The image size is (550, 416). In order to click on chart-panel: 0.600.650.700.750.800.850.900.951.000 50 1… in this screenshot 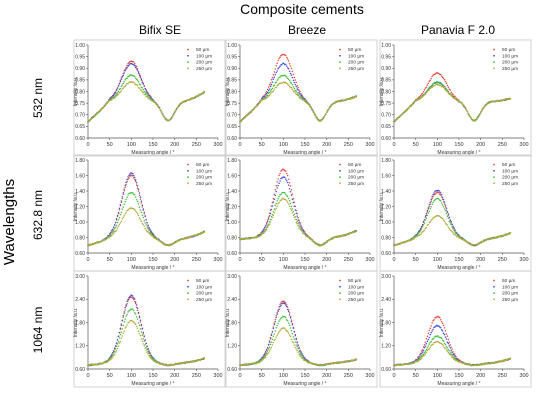, I will do `click(301, 98)`.